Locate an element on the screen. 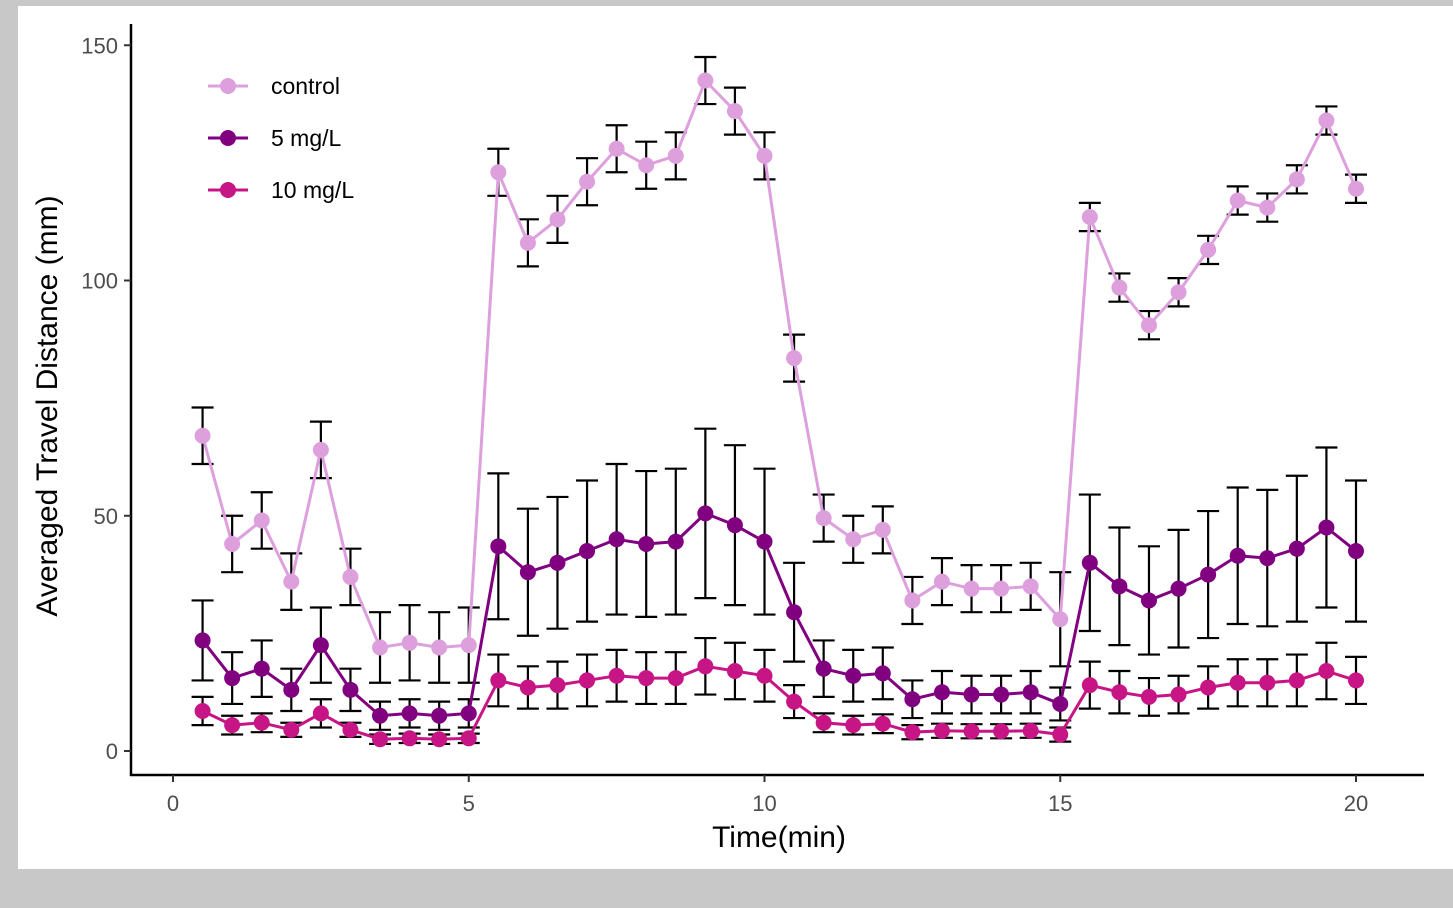 The image size is (1453, 908). x-tick-label: 5 is located at coordinates (469, 803).